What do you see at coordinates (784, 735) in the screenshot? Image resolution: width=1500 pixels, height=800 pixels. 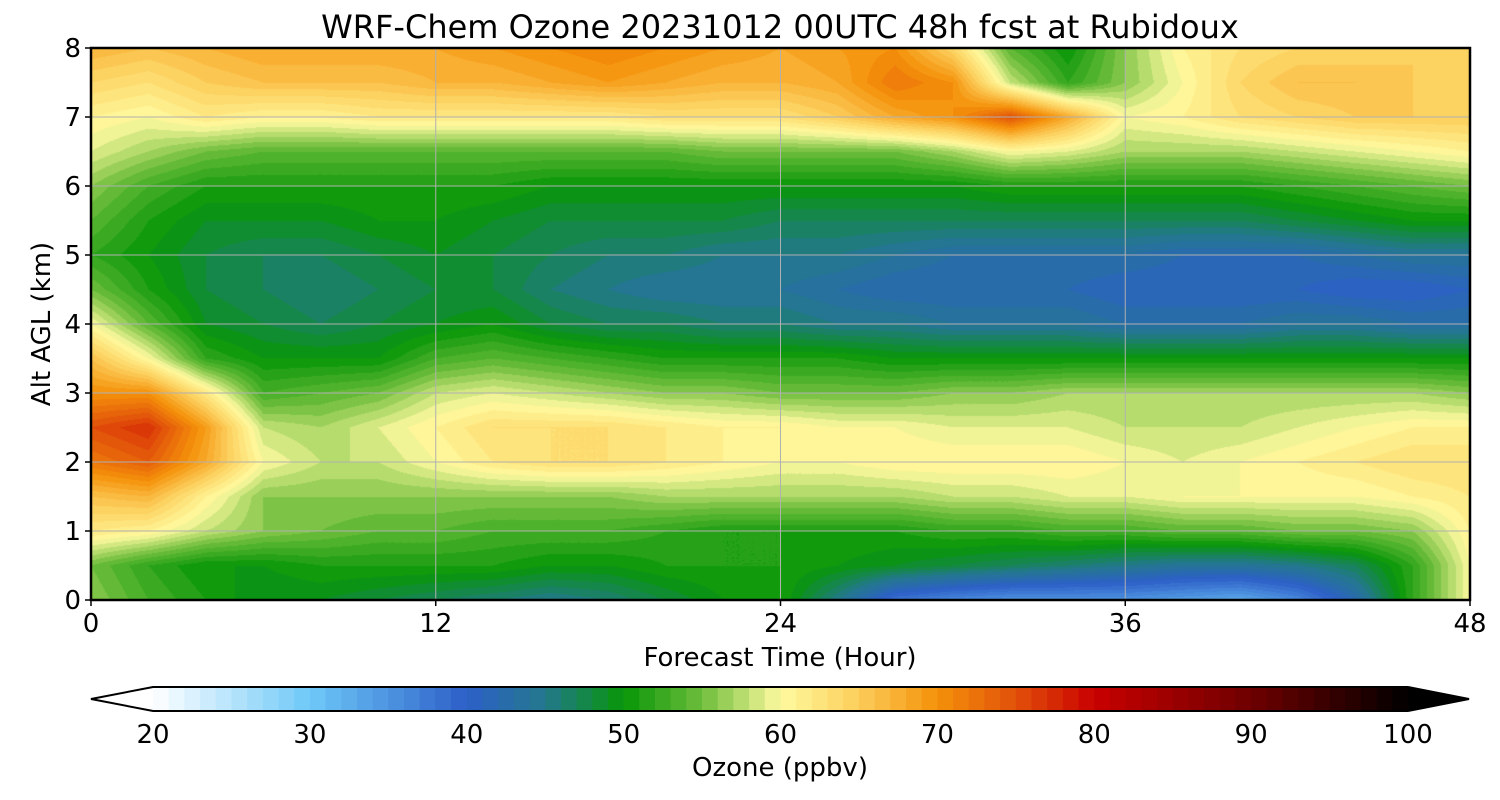 I see `colorbar-ticks: 20 30 40 50 60 70 80 90 100` at bounding box center [784, 735].